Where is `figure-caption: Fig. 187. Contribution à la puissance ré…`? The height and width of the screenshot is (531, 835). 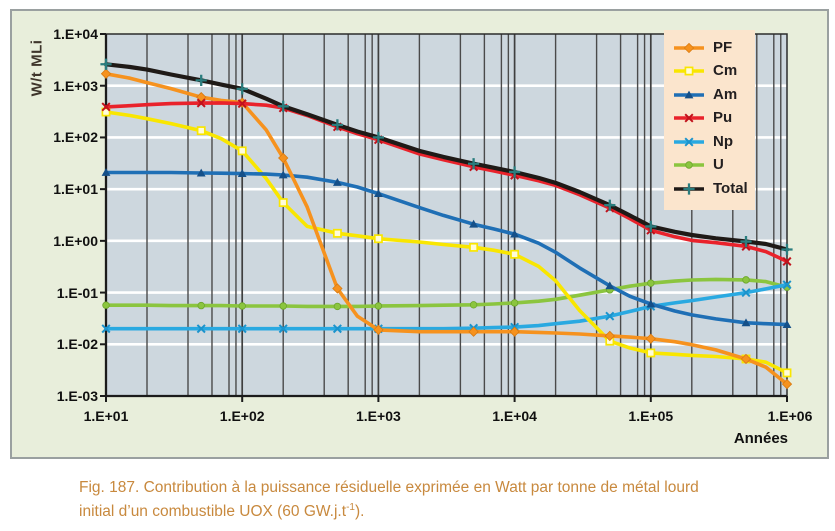
figure-caption: Fig. 187. Contribution à la puissance ré… is located at coordinates (389, 500).